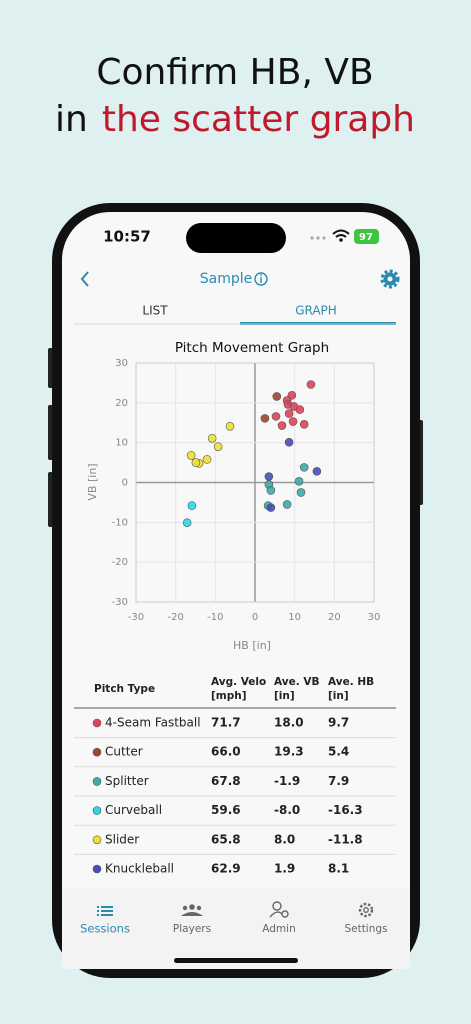 The image size is (471, 1024). I want to click on pitch-type: Knuckleball, so click(139, 869).